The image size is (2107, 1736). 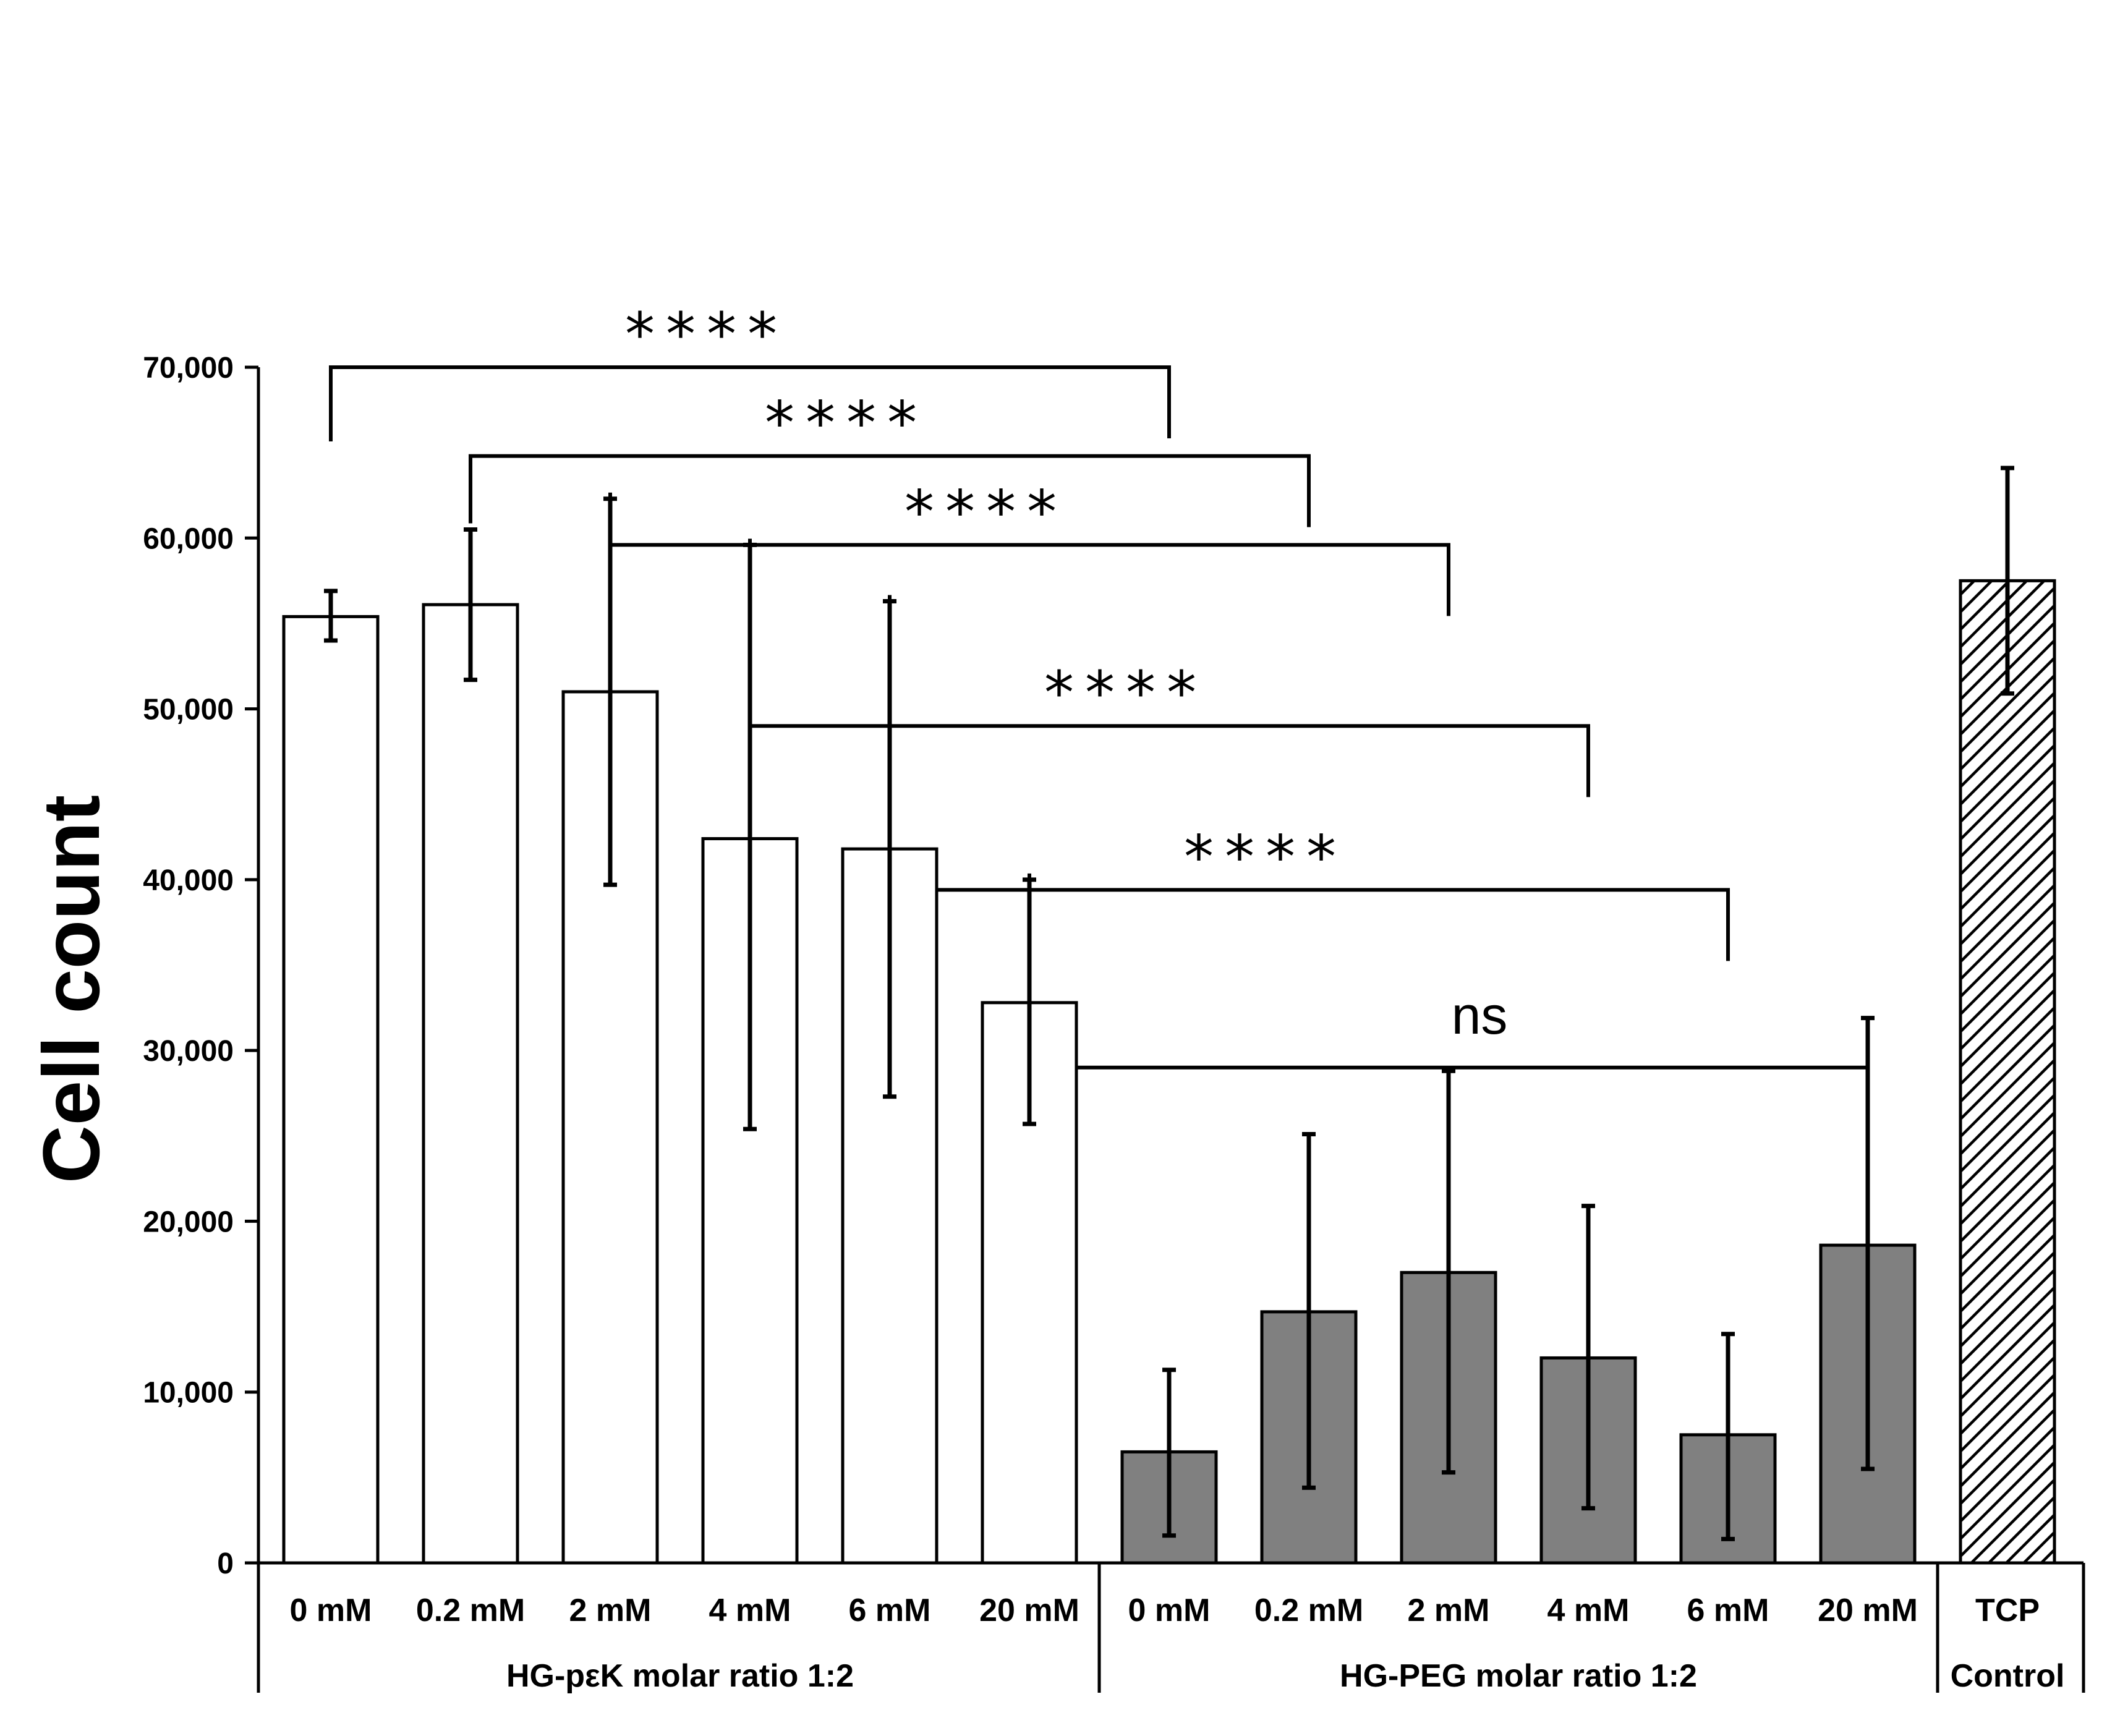 I want to click on y-tick-label: 50,000, so click(x=188, y=710).